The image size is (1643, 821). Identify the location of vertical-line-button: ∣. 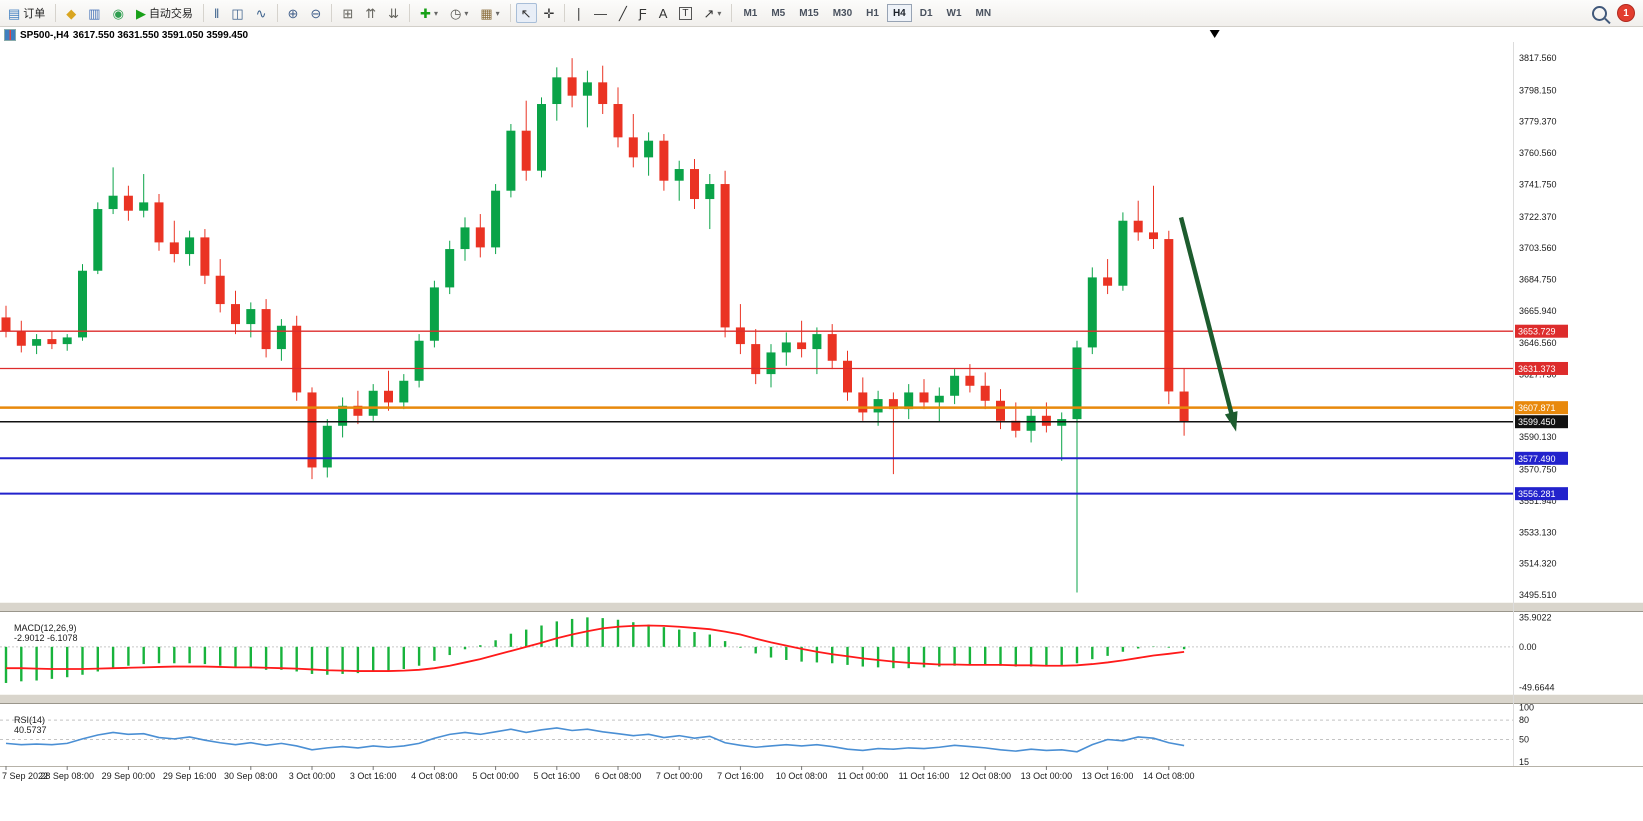
(578, 13).